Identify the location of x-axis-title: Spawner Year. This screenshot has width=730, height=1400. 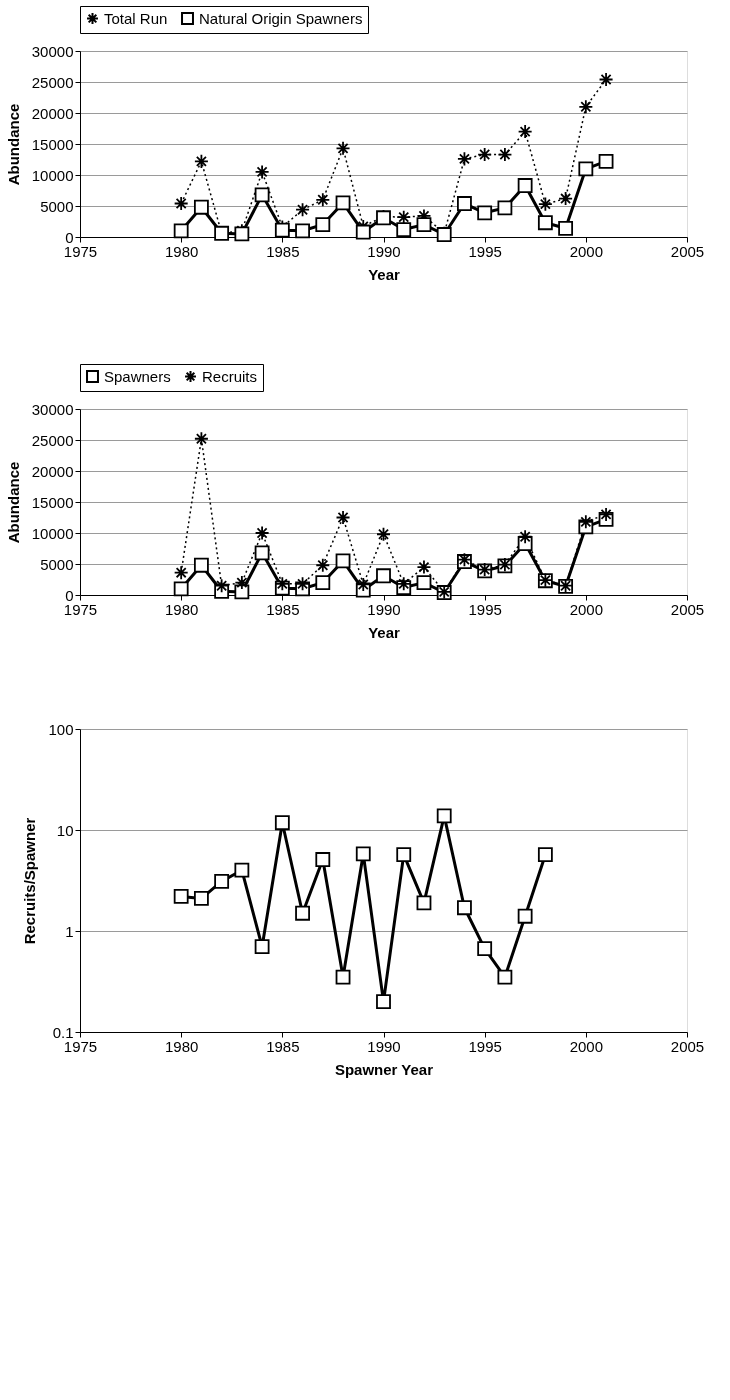
(384, 1069).